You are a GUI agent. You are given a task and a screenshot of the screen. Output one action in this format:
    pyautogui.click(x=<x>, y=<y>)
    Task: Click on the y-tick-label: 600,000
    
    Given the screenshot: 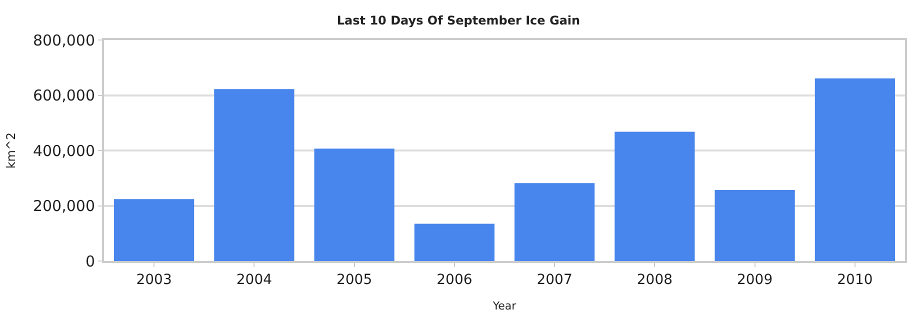 What is the action you would take?
    pyautogui.click(x=63, y=95)
    